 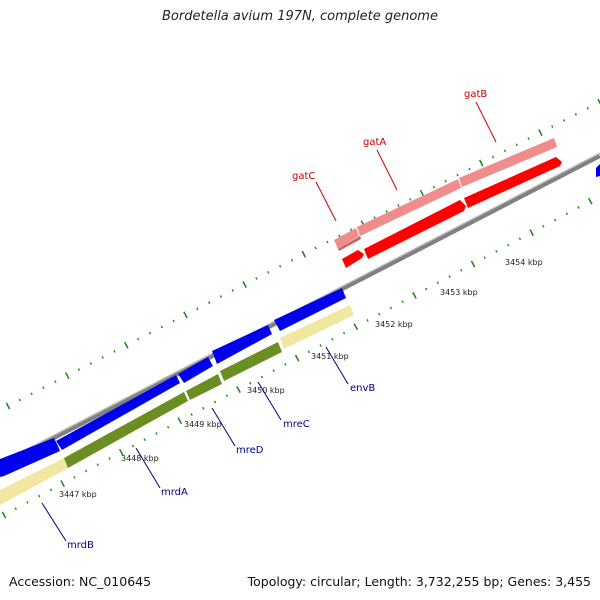 What do you see at coordinates (330, 356) in the screenshot?
I see `scale-label: 3451 kbp` at bounding box center [330, 356].